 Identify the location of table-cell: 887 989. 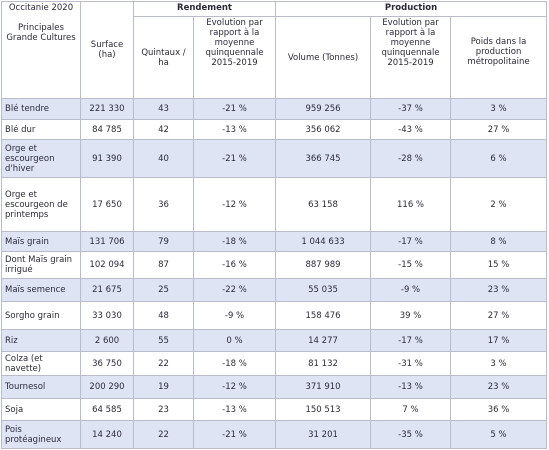
(323, 265).